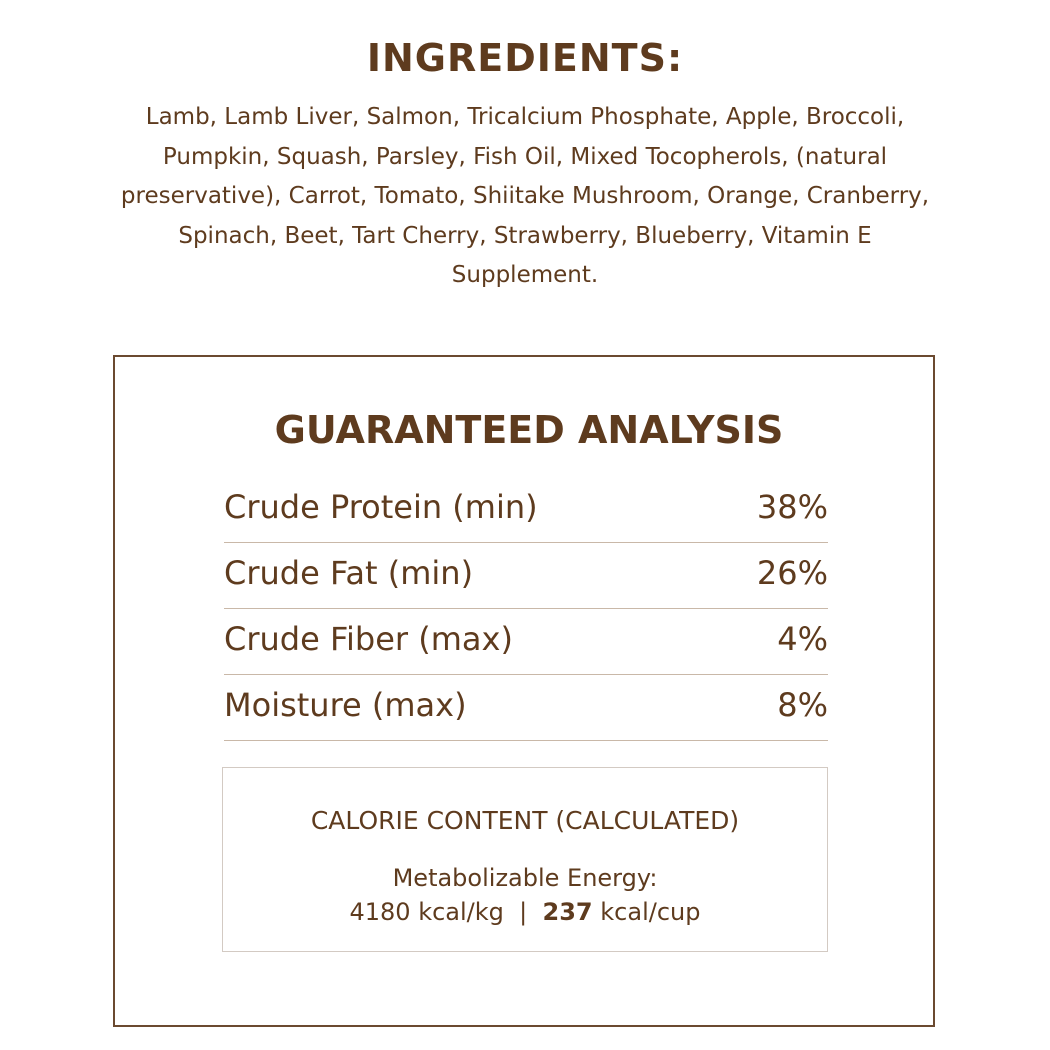 Image resolution: width=1050 pixels, height=1050 pixels. What do you see at coordinates (349, 573) in the screenshot?
I see `row-label: Crude Fat (min)` at bounding box center [349, 573].